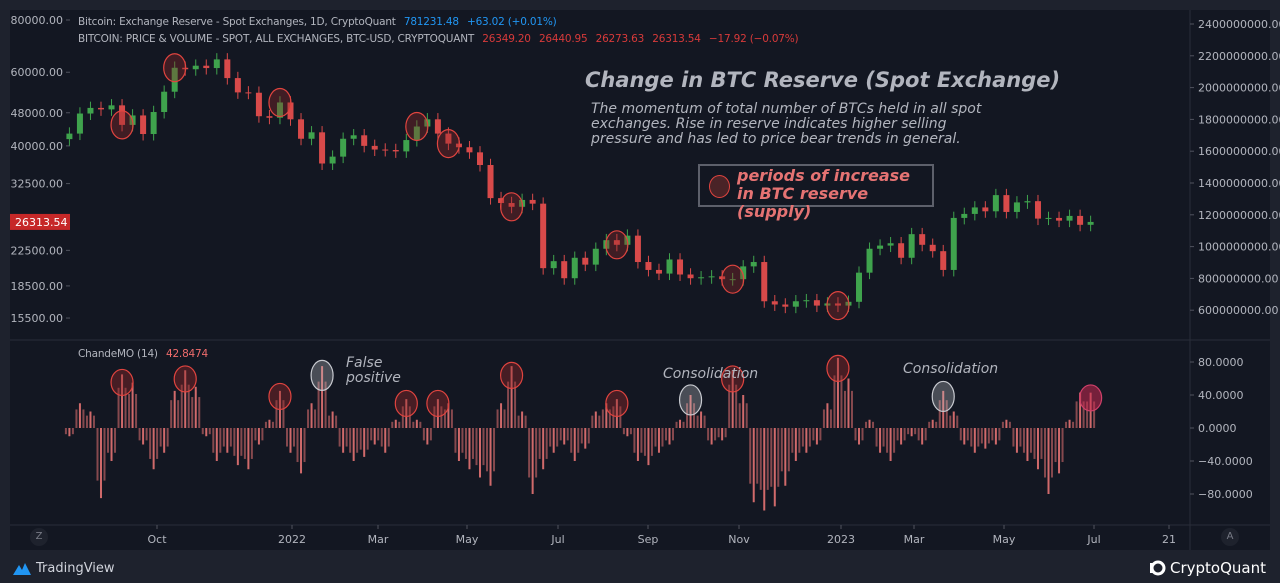  I want to click on zoom-reset-button: Z, so click(39, 537).